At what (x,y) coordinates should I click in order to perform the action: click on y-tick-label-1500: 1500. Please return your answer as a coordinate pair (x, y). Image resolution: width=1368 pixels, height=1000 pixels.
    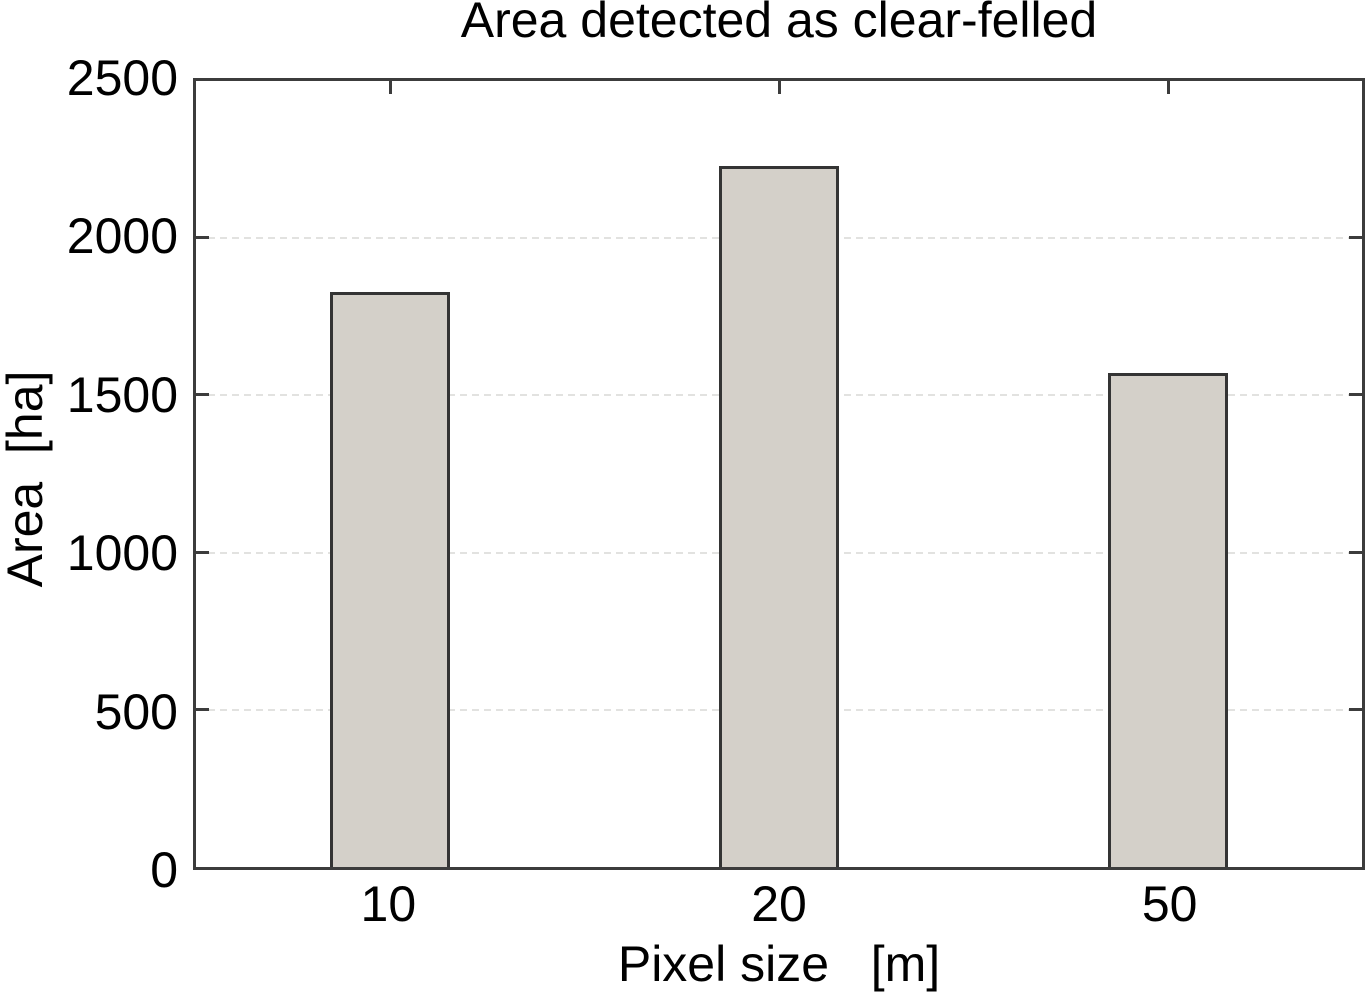
    Looking at the image, I should click on (122, 395).